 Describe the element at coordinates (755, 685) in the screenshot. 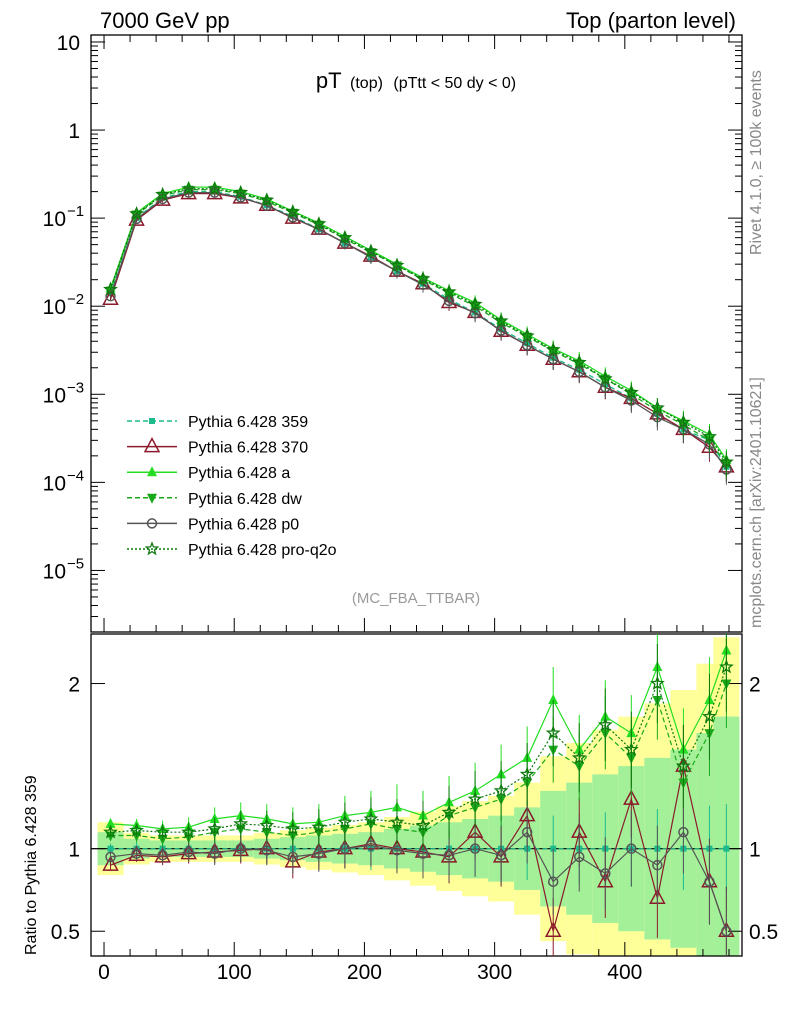

I see `ratio-y-tick-label-right: 2` at that location.